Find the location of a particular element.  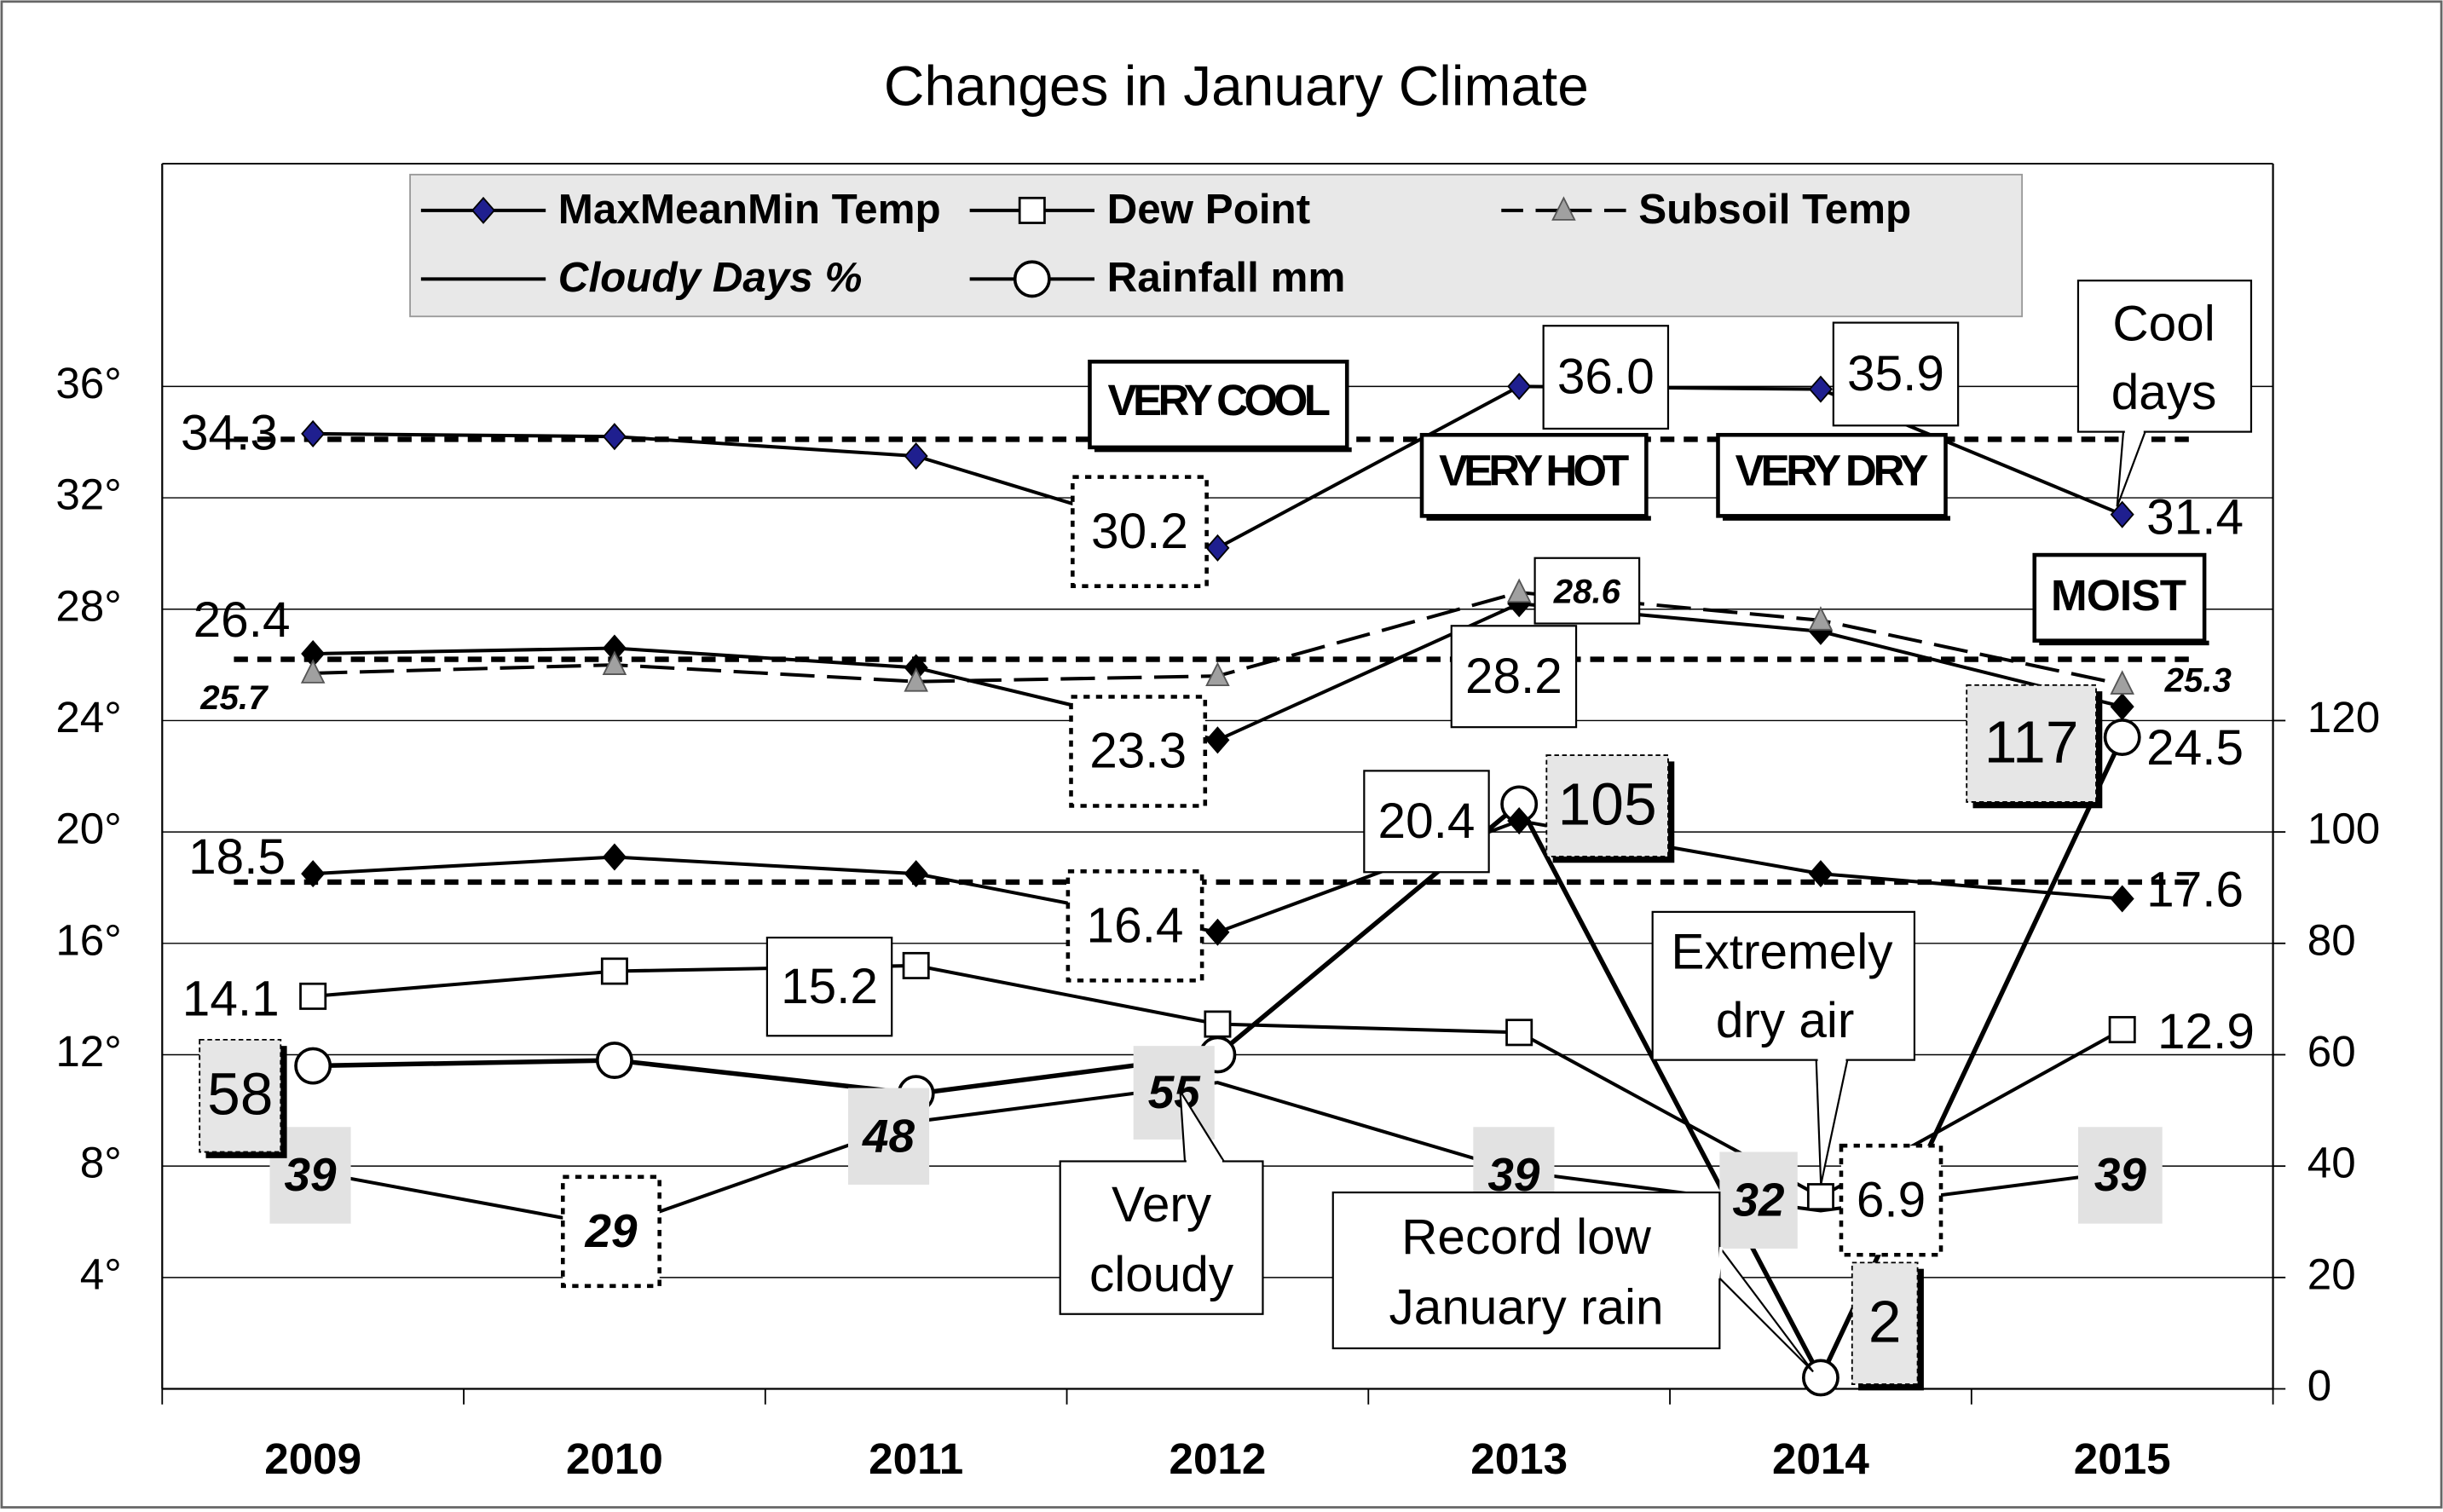

y2-tick-label: 0 is located at coordinates (2319, 1385).